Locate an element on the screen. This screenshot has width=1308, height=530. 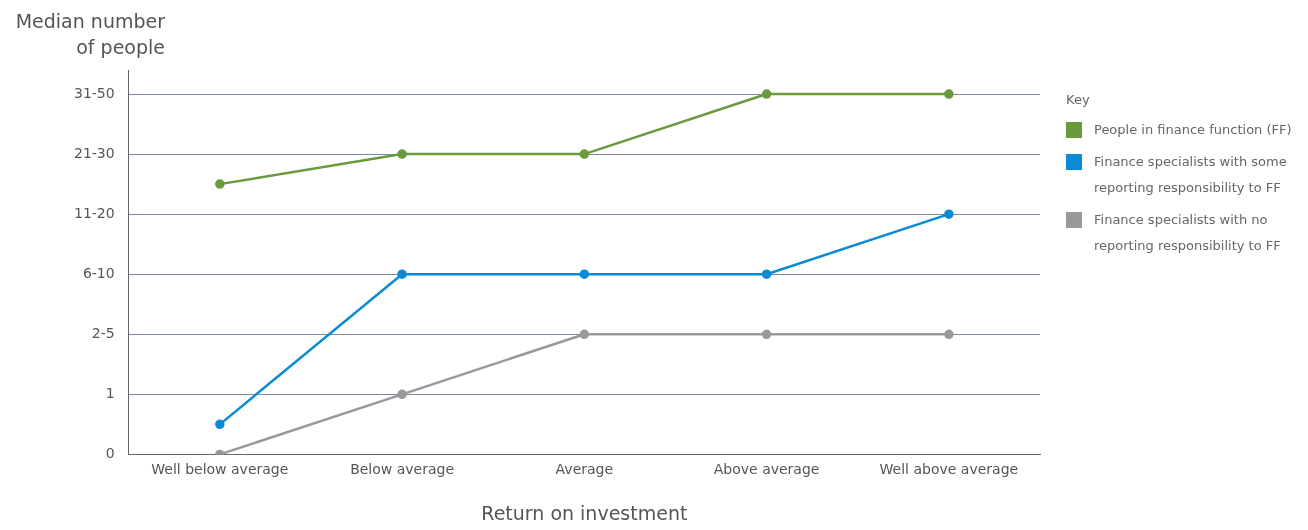
legend-label: People in finance function (FF) is located at coordinates (1193, 130).